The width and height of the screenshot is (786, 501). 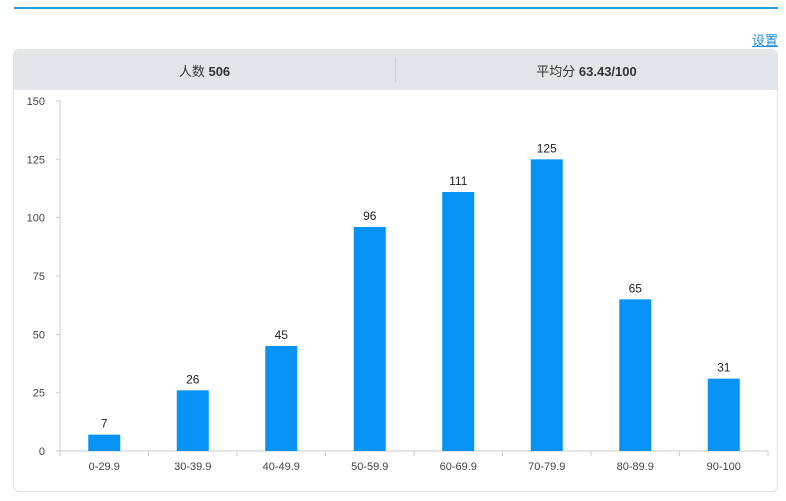 What do you see at coordinates (36, 160) in the screenshot?
I see `y-tick-label: 125` at bounding box center [36, 160].